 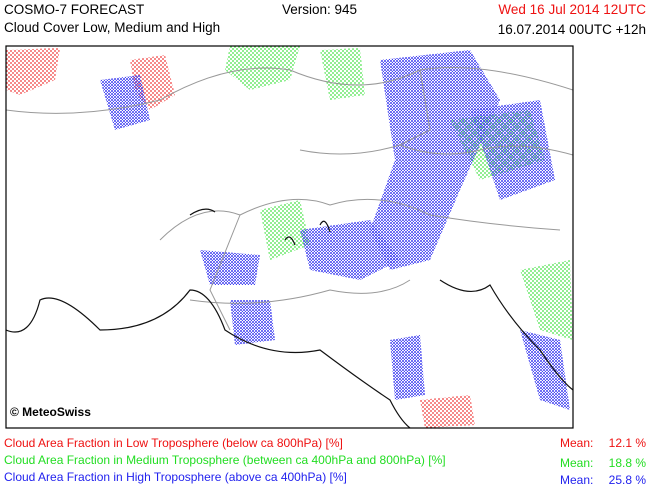 I want to click on version: Version: 945, so click(x=320, y=9).